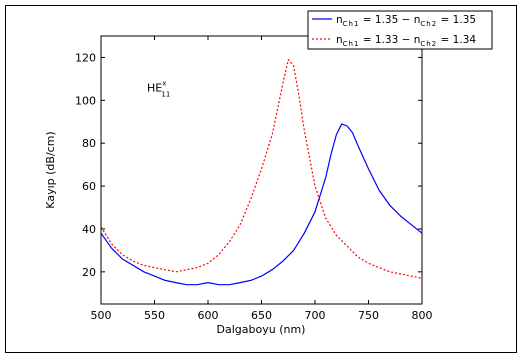 The width and height of the screenshot is (526, 360). I want to click on legend-label-series-2: nCh1 = 1.33 − nCh2 = 1.34, so click(406, 41).